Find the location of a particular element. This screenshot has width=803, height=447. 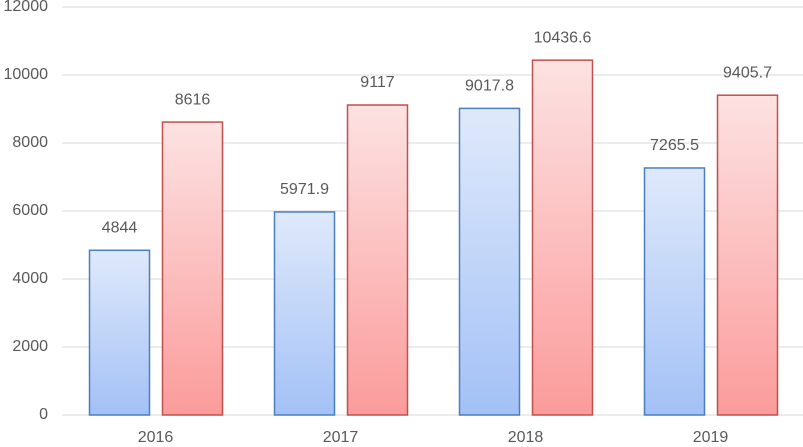

value-label: 10436.6 is located at coordinates (563, 37).